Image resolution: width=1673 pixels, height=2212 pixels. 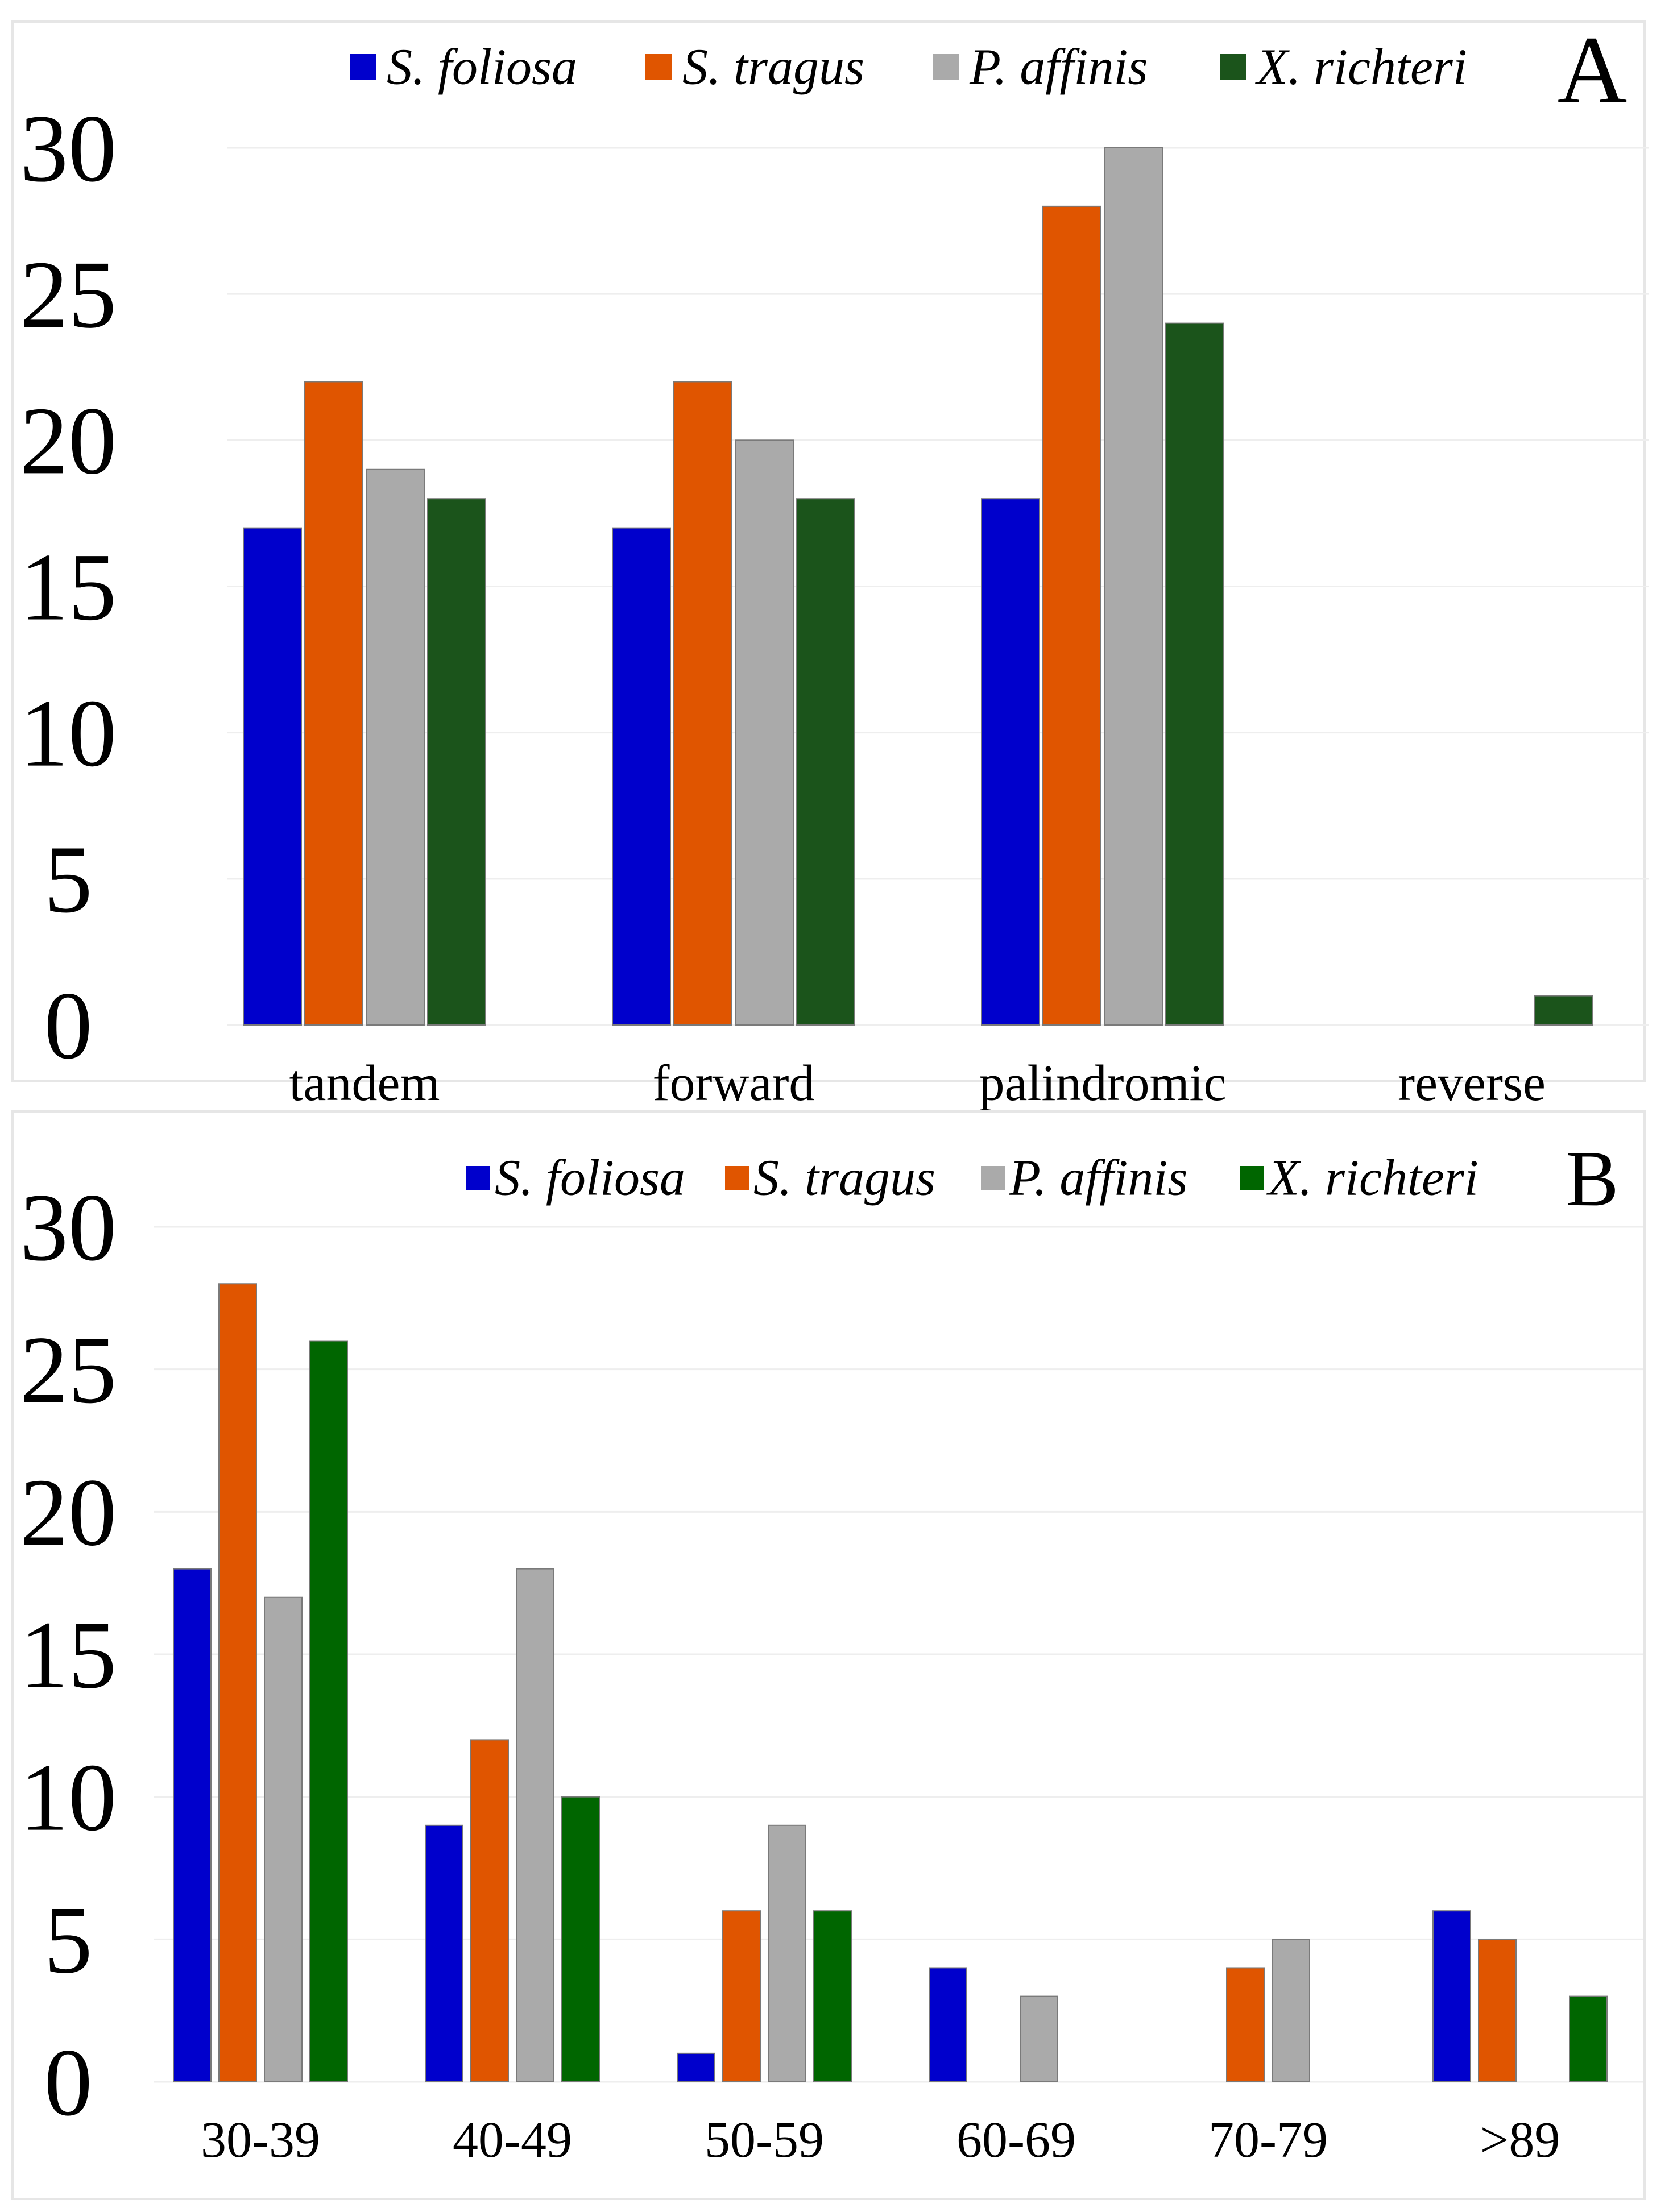 What do you see at coordinates (1520, 2140) in the screenshot?
I see `x-category-label: >89` at bounding box center [1520, 2140].